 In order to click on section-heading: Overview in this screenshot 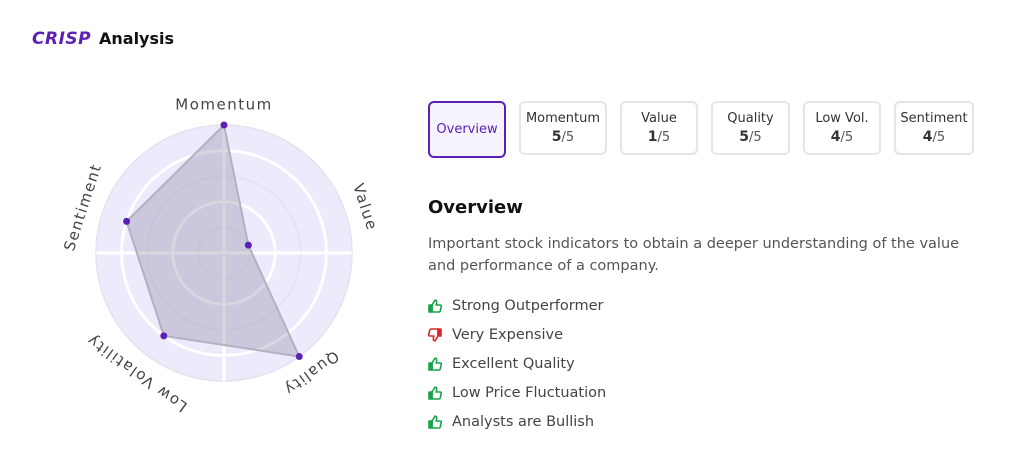, I will do `click(475, 207)`.